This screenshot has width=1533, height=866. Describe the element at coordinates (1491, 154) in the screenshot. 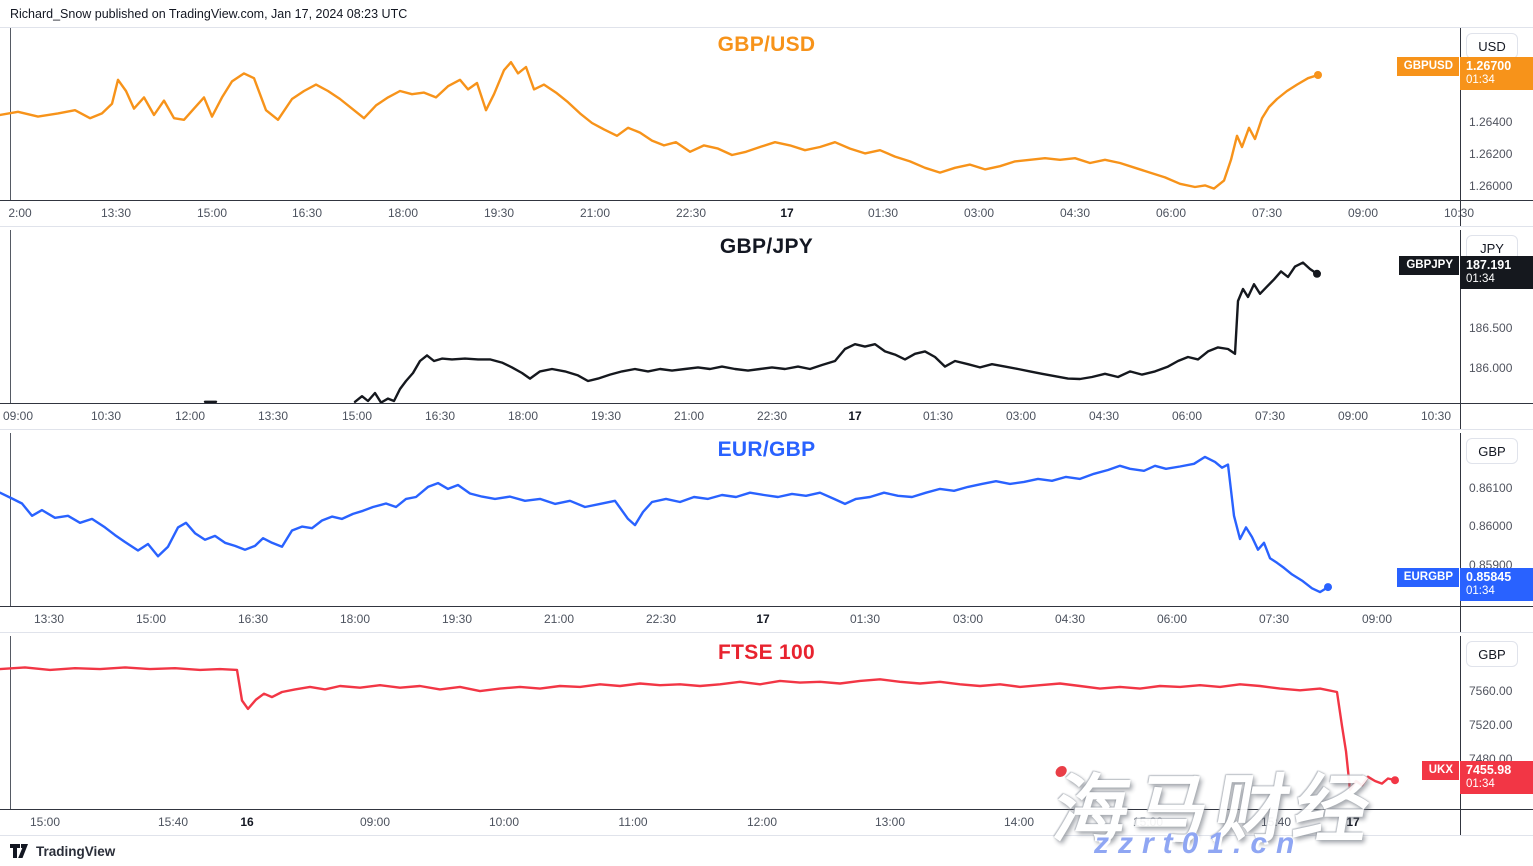

I see `price-tick-label: 1.26200` at that location.